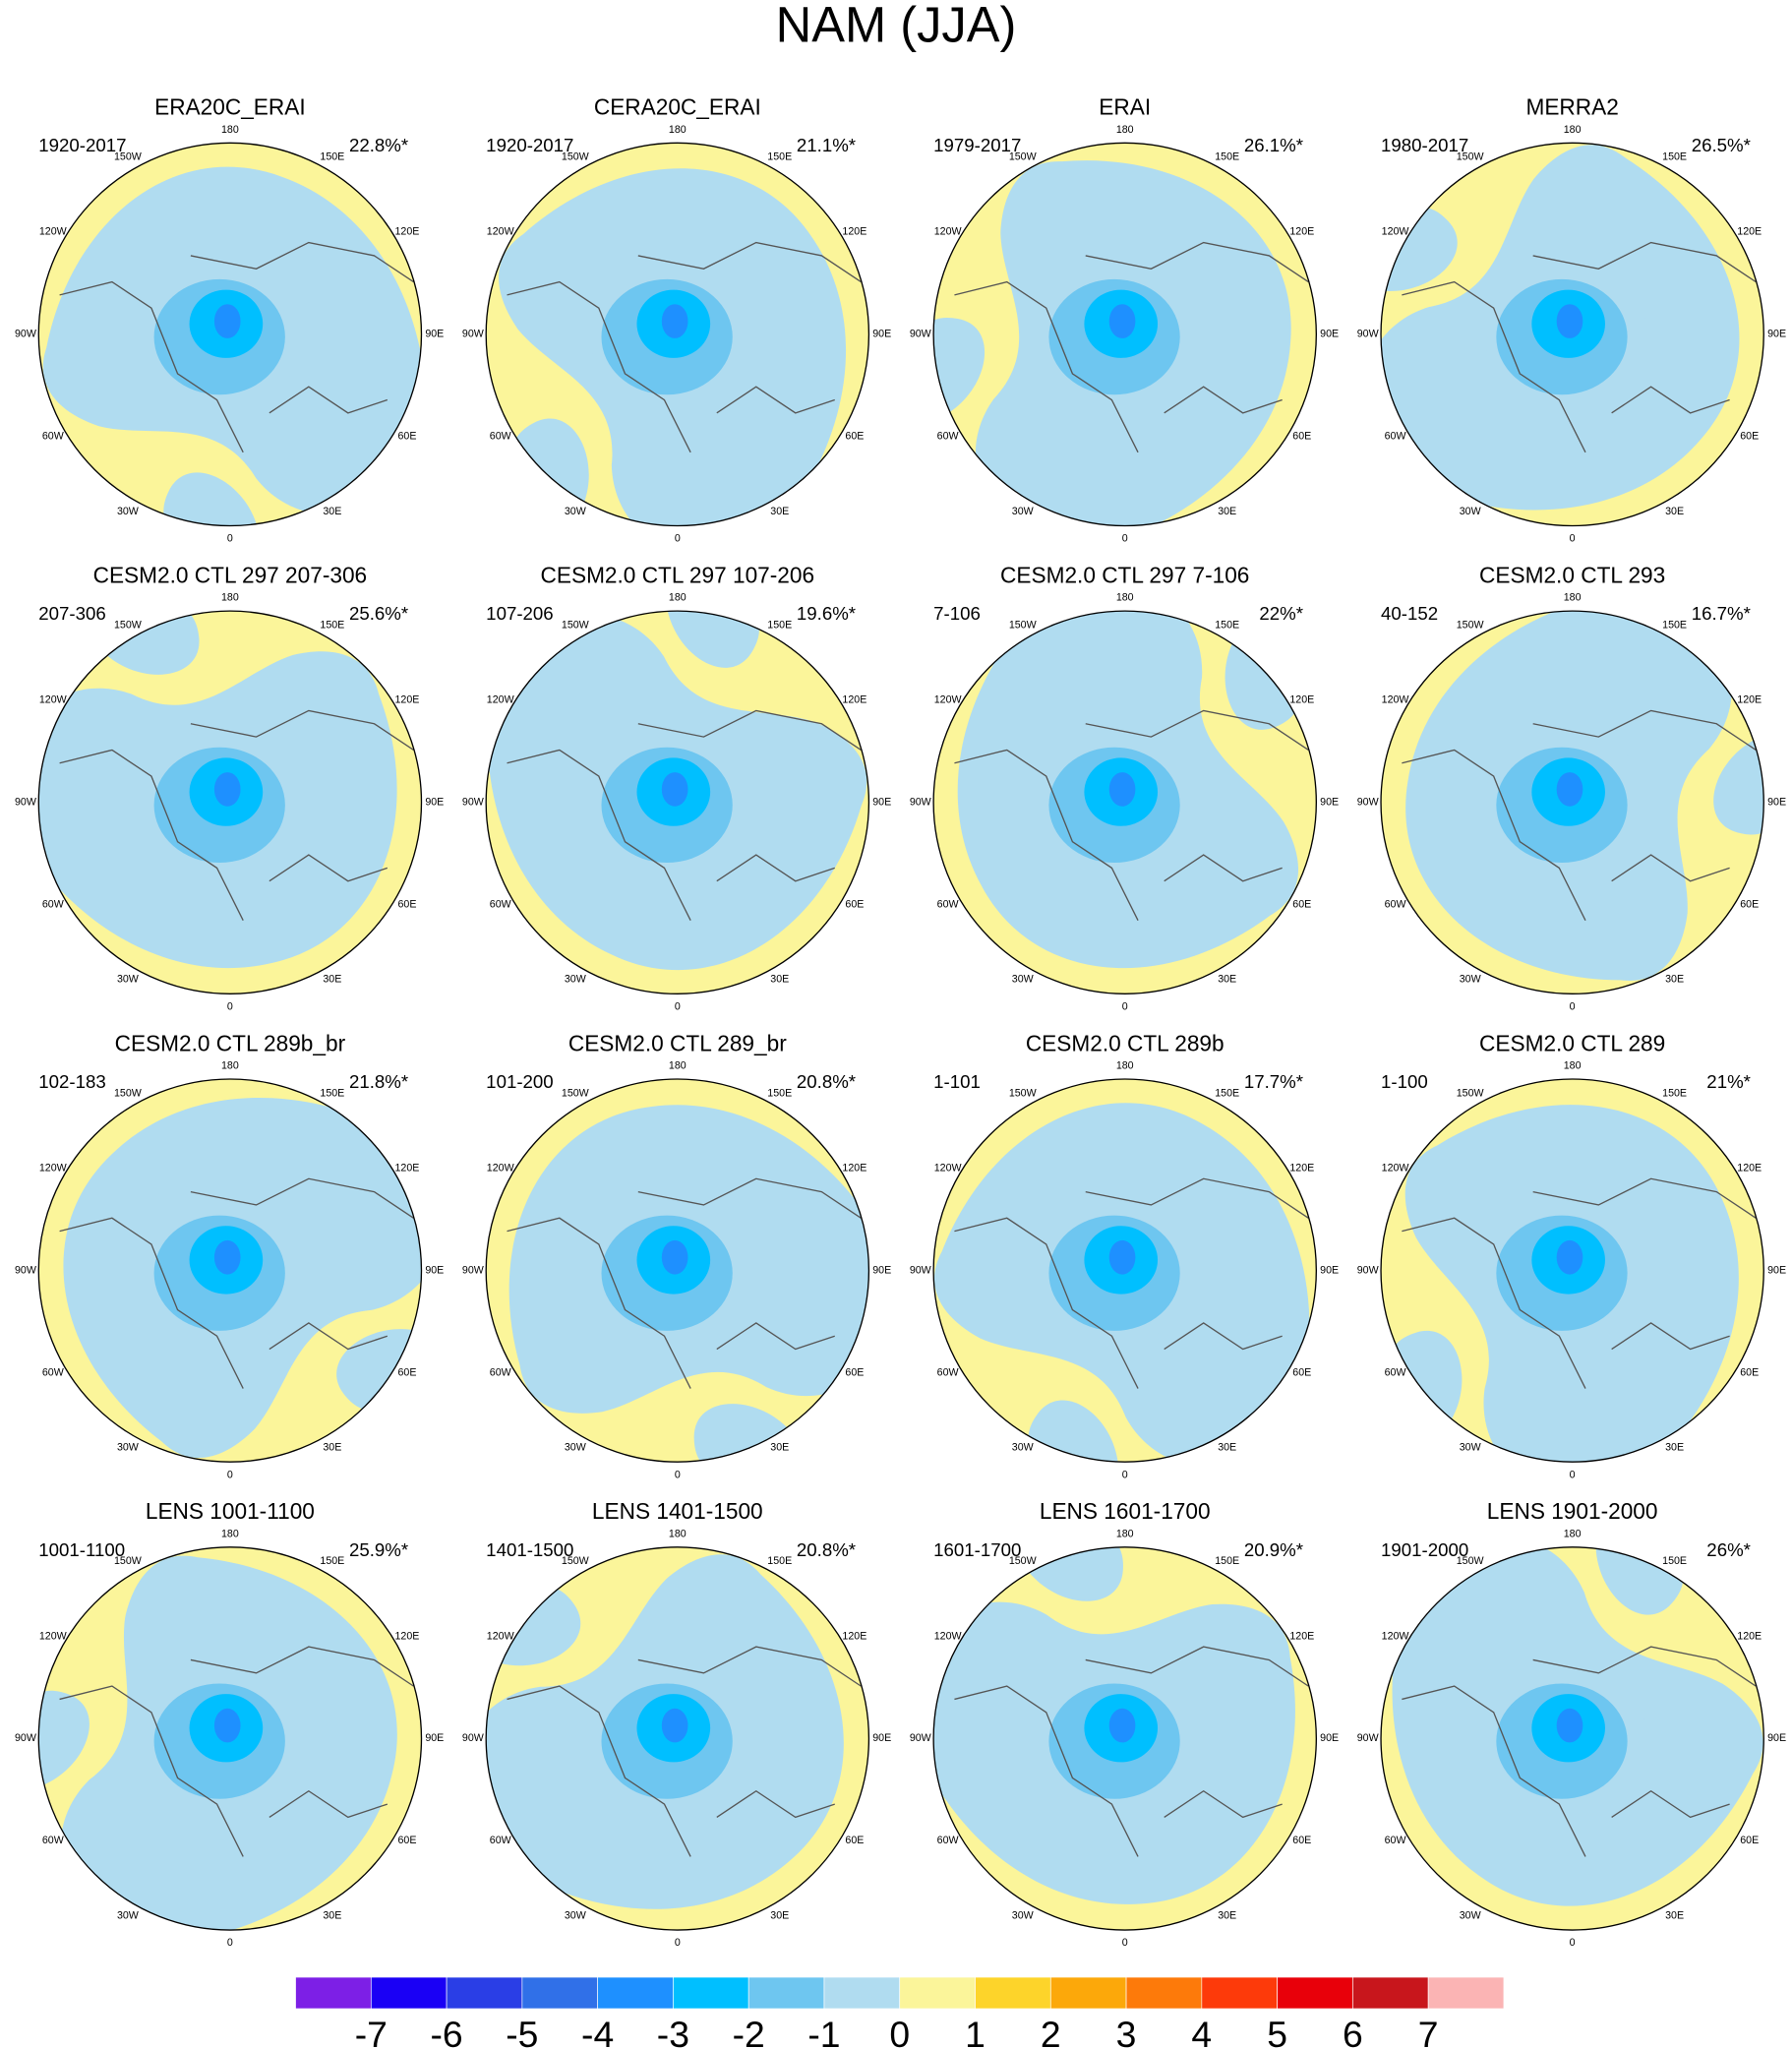 The image size is (1792, 2048). What do you see at coordinates (81, 1549) in the screenshot?
I see `panel-period: 1001-1100` at bounding box center [81, 1549].